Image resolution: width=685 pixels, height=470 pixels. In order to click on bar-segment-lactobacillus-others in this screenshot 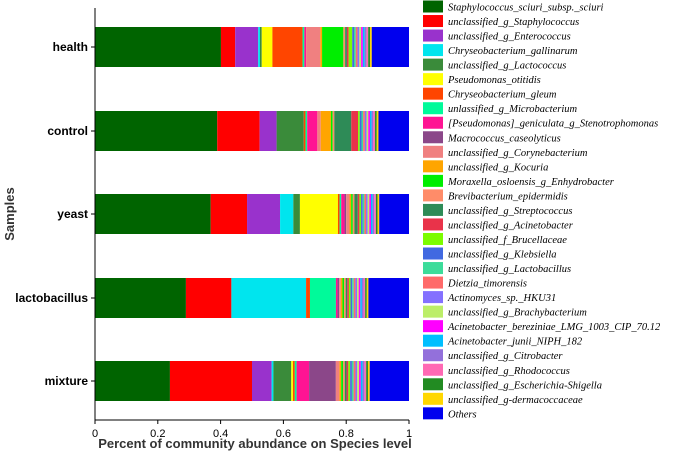, I will do `click(388, 298)`.